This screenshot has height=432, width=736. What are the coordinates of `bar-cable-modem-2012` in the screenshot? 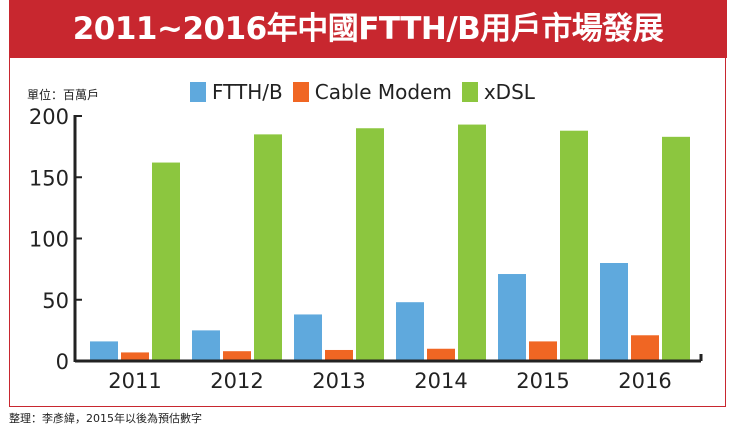 It's located at (237, 356).